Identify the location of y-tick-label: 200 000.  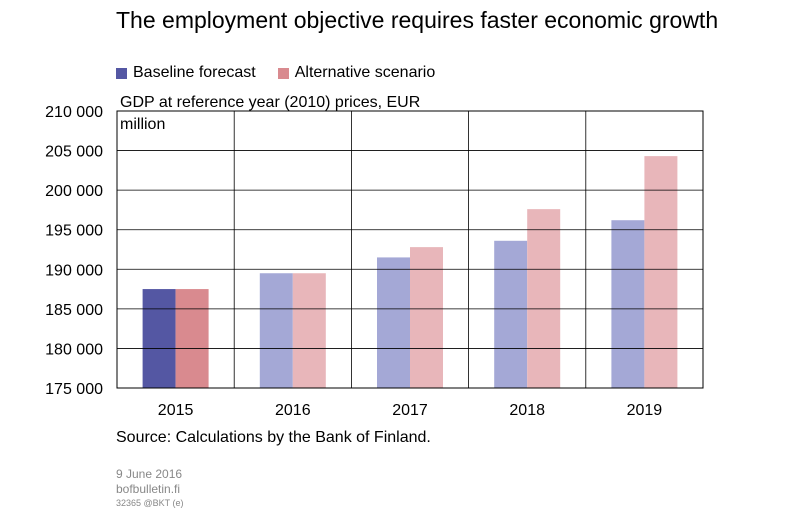
(74, 191).